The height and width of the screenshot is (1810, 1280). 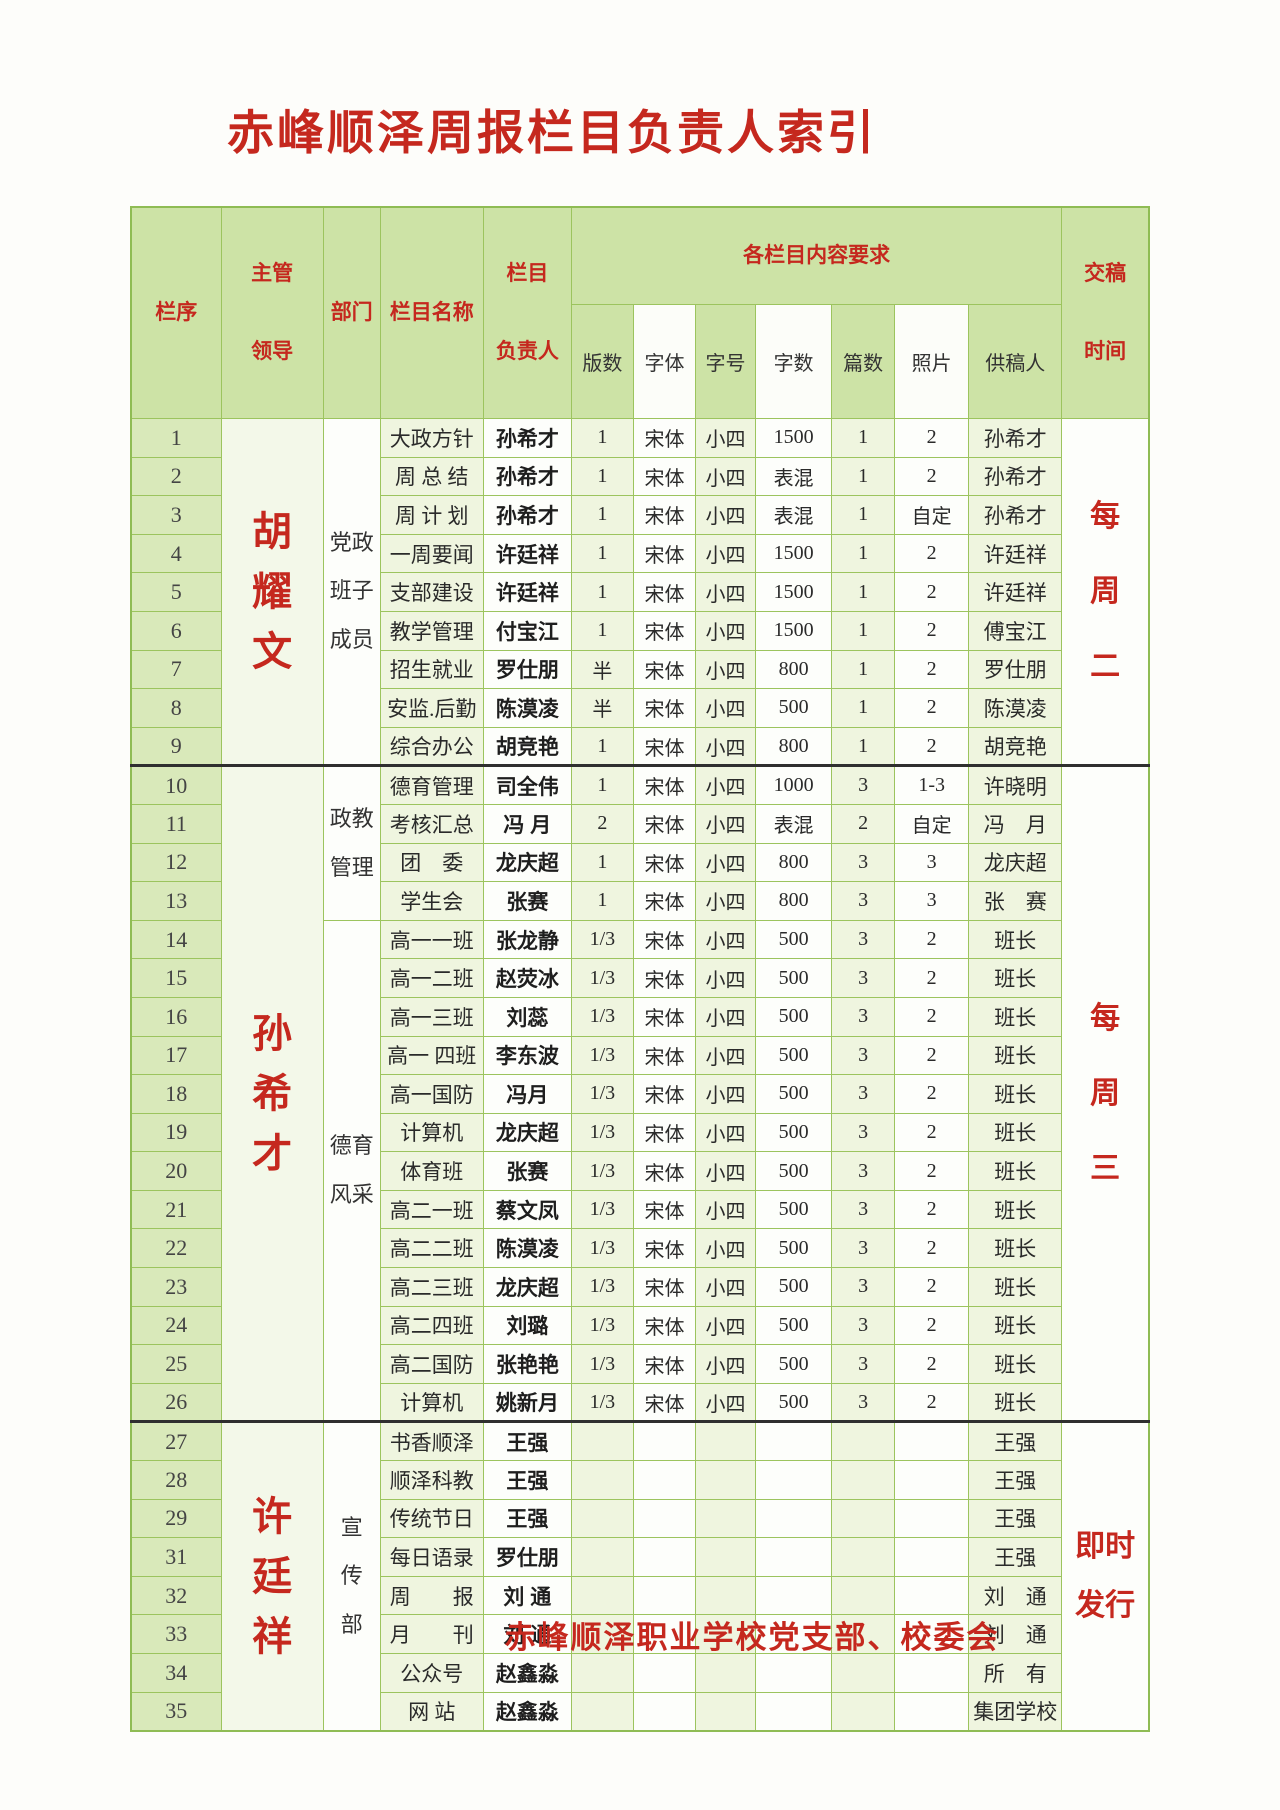 I want to click on word-count-cell: 表混, so click(x=794, y=476).